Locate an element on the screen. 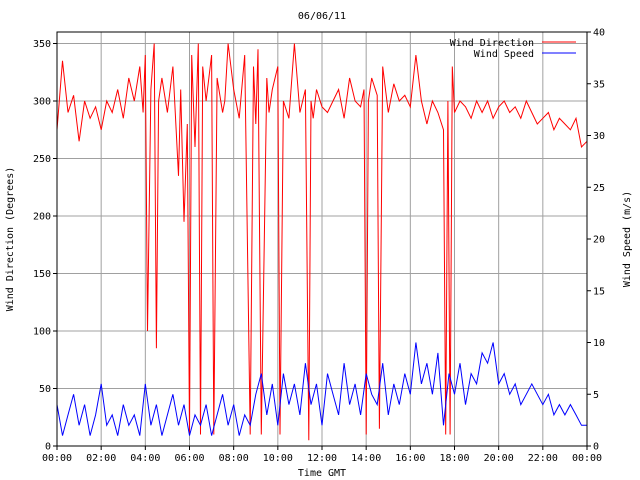  x-tick-label: 20:00 is located at coordinates (499, 458).